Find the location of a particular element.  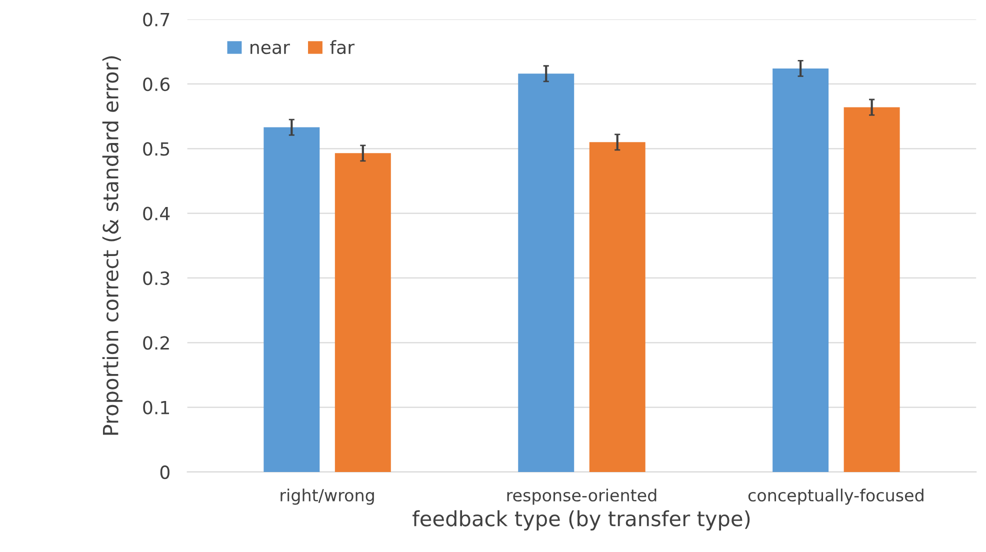

y-tick-label: 0.4 is located at coordinates (156, 213).